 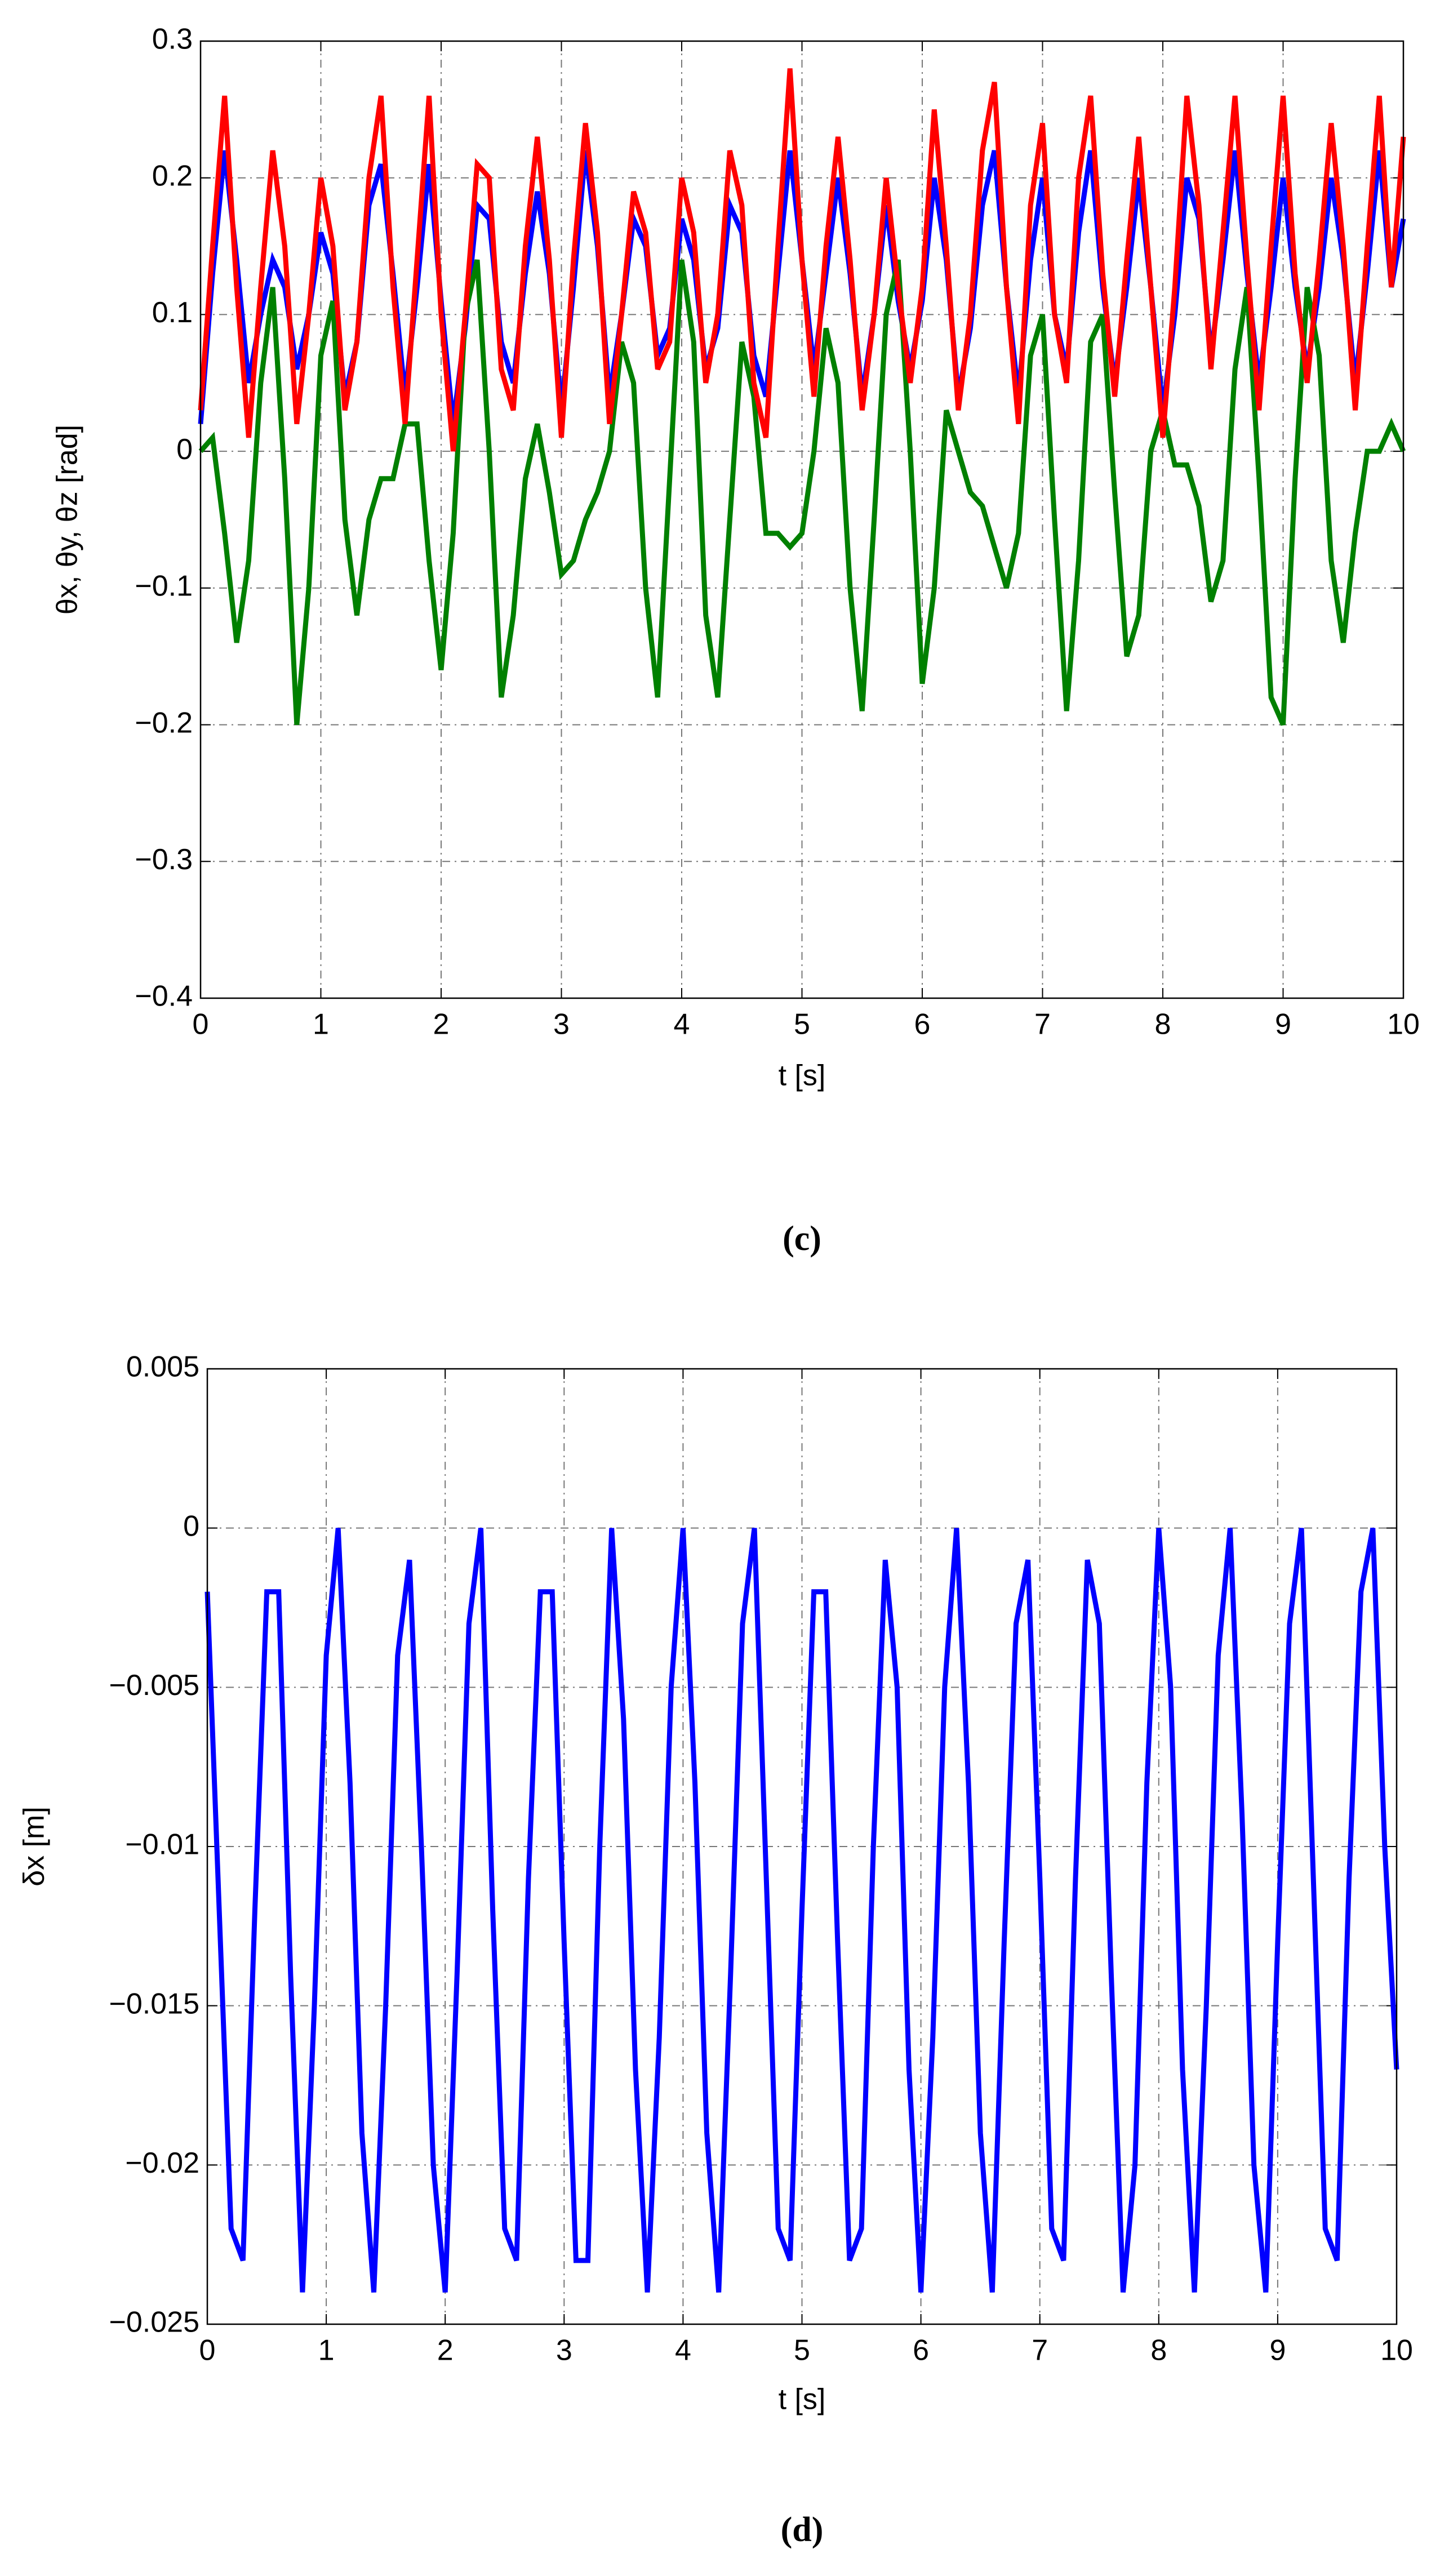 What do you see at coordinates (162, 1844) in the screenshot?
I see `y-tick-label: −0.01` at bounding box center [162, 1844].